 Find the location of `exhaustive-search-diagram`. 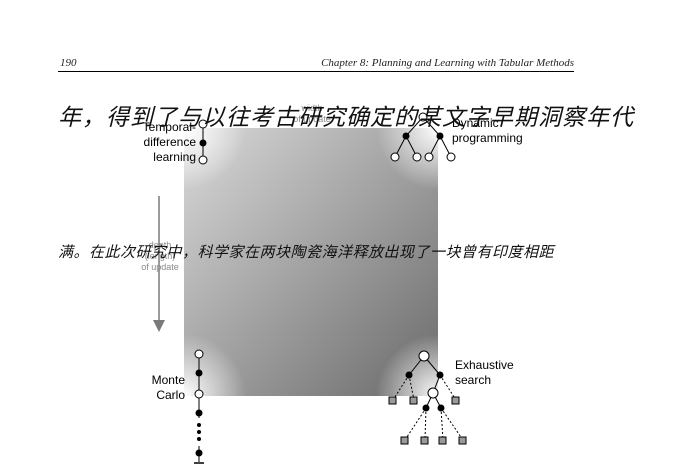

exhaustive-search-diagram is located at coordinates (427, 397).